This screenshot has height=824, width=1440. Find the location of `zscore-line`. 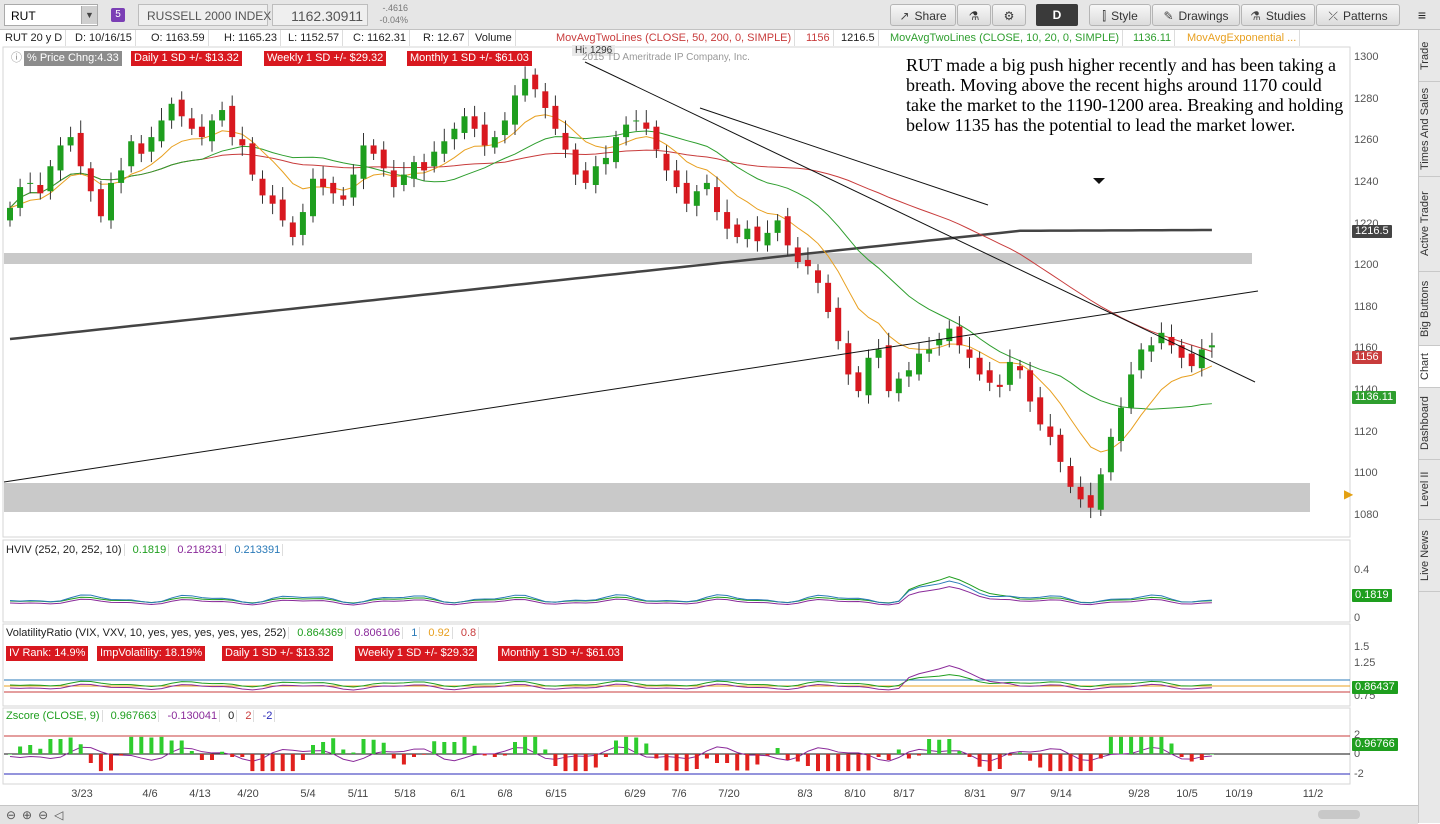

zscore-line is located at coordinates (610, 754).